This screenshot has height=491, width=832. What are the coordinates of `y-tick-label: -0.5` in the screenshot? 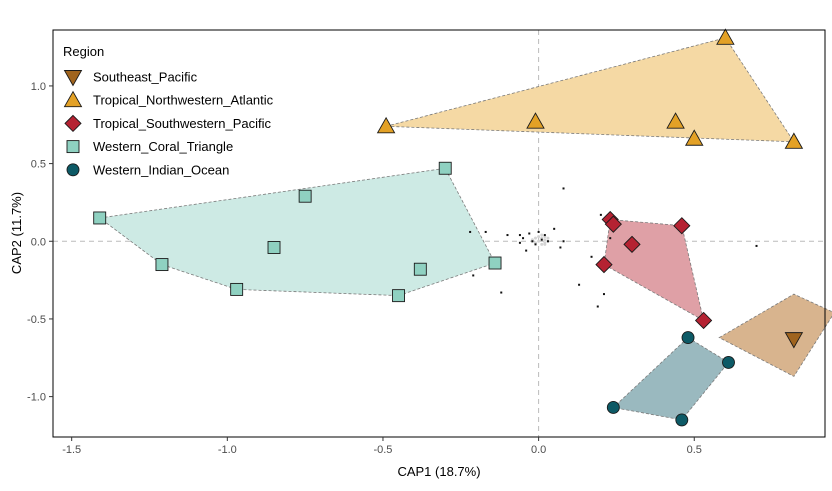 It's located at (36, 320).